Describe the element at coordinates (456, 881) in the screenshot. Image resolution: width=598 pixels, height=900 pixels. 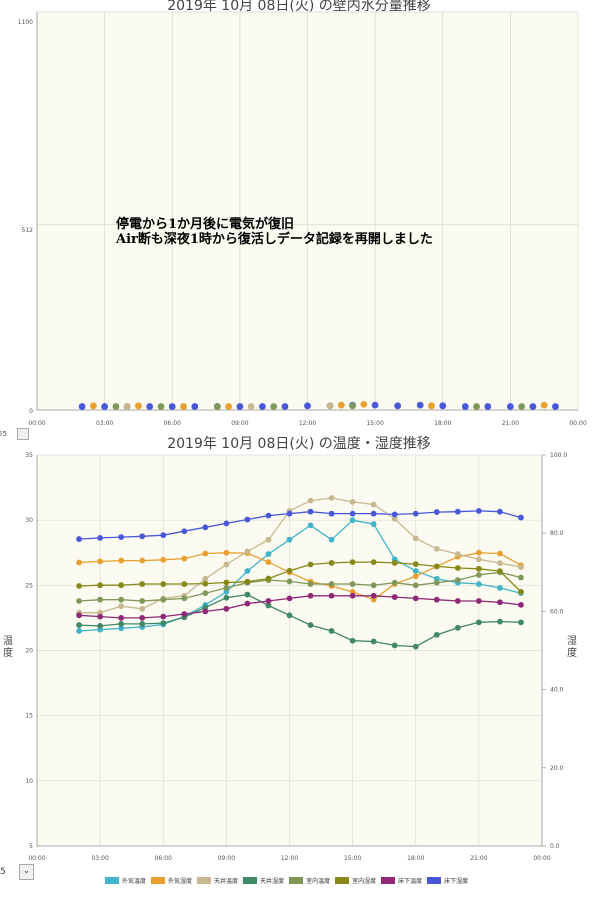
I see `legend-label: 床下湿度` at that location.